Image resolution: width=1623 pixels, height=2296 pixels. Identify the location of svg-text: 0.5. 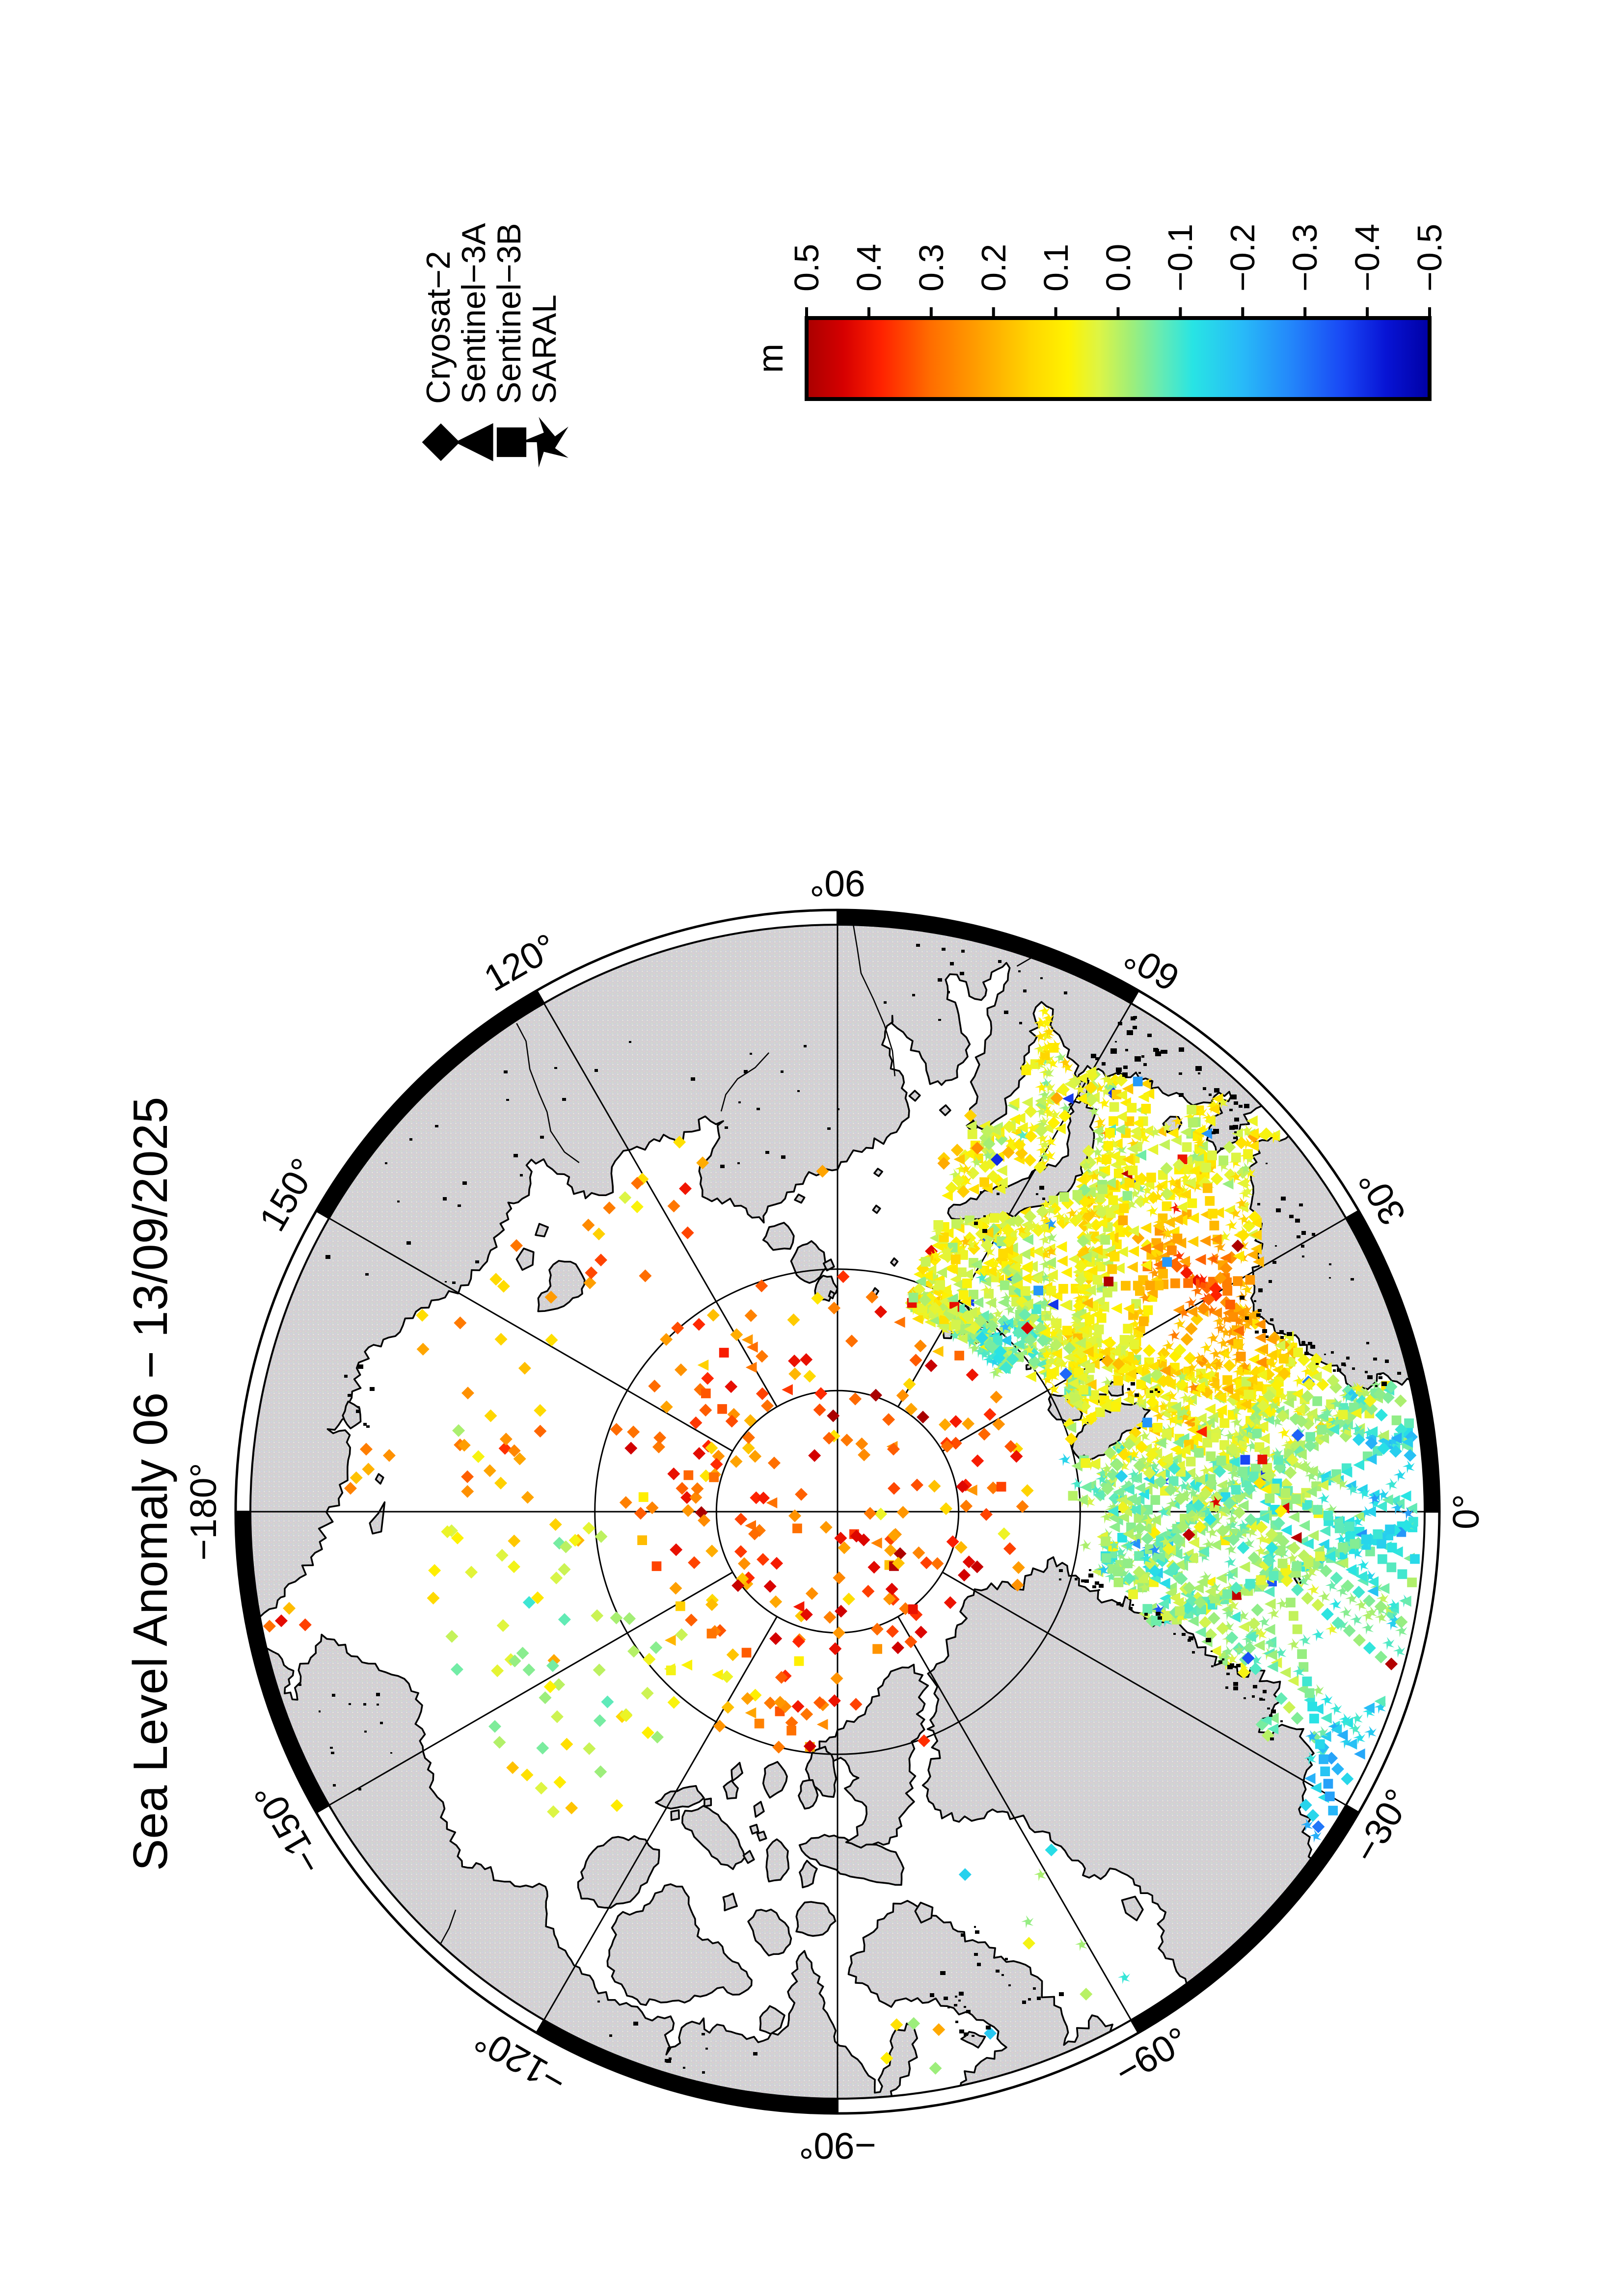
(806, 268).